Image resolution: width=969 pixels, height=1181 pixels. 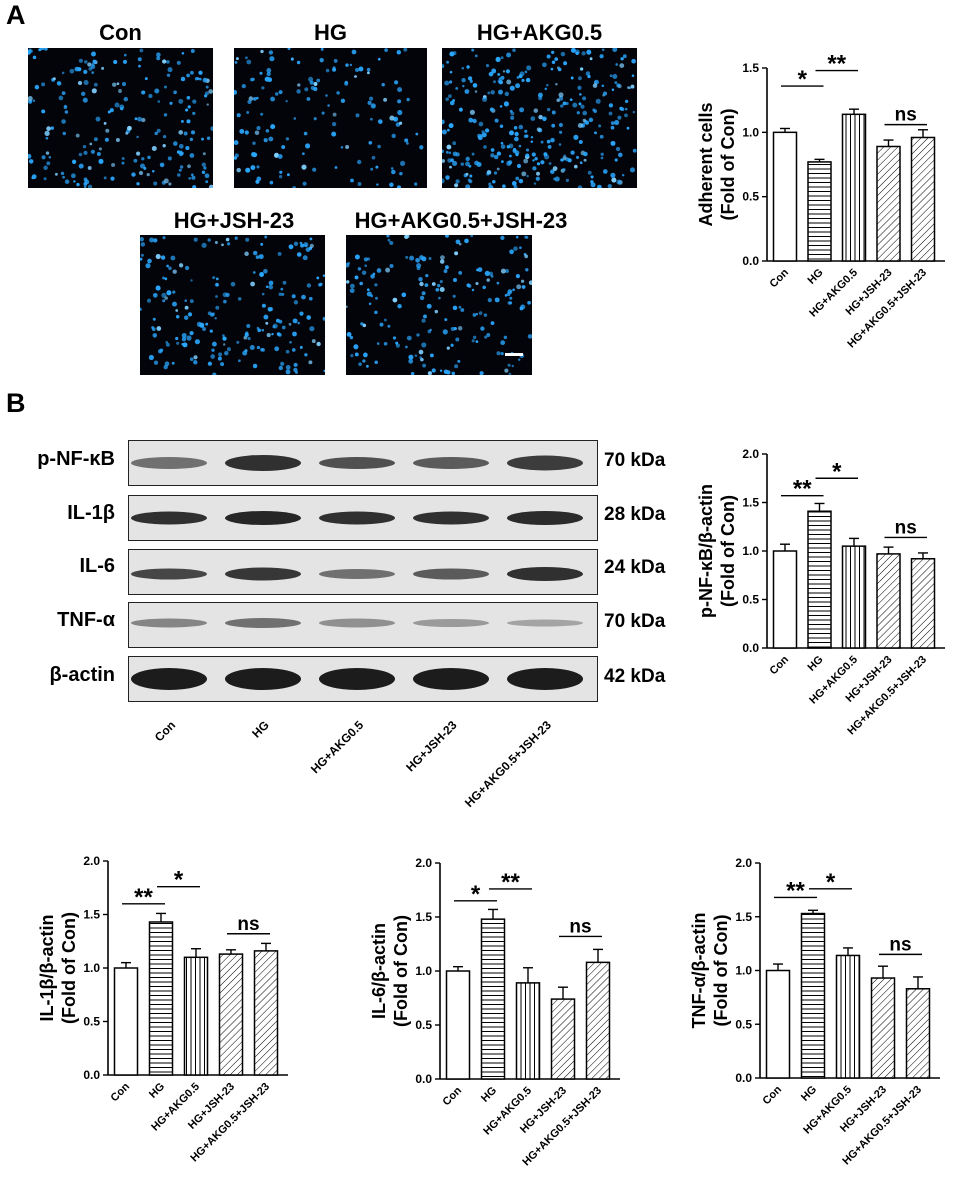 I want to click on y-tick-label: 0.5, so click(x=743, y=1024).